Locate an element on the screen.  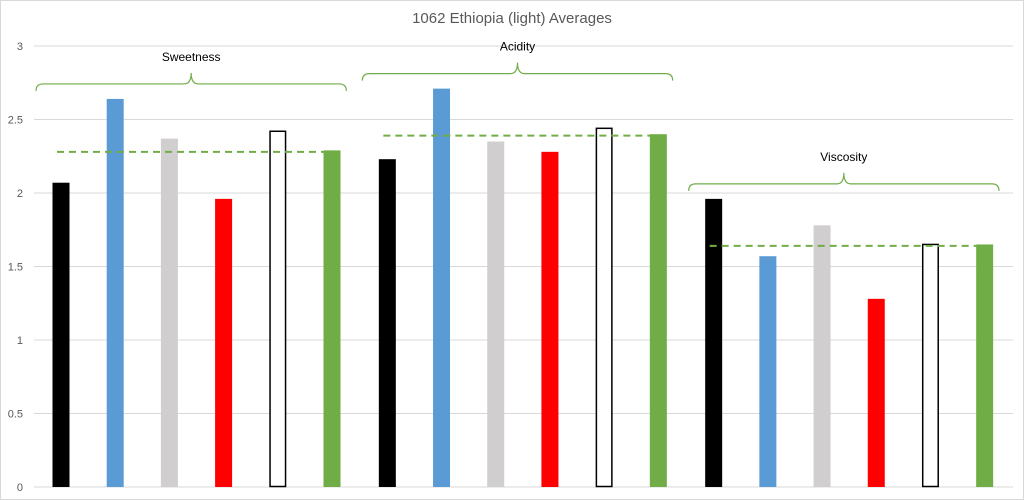
y-tick-label: 1.5 is located at coordinates (15, 268).